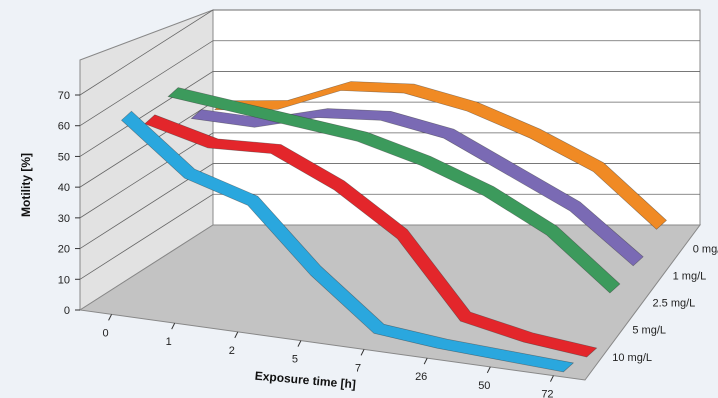 Image resolution: width=718 pixels, height=398 pixels. Describe the element at coordinates (547, 393) in the screenshot. I see `x-tick-label: 72` at that location.